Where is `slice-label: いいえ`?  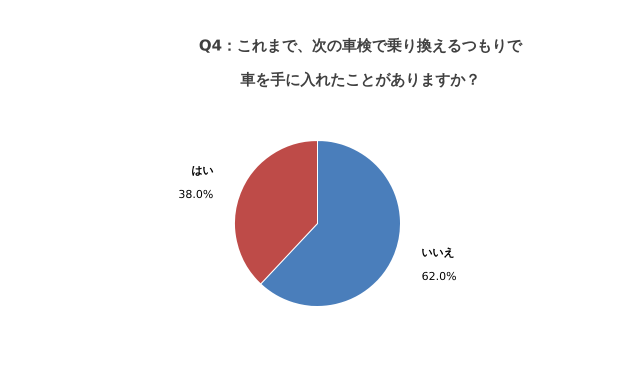 slice-label: いいえ is located at coordinates (438, 253).